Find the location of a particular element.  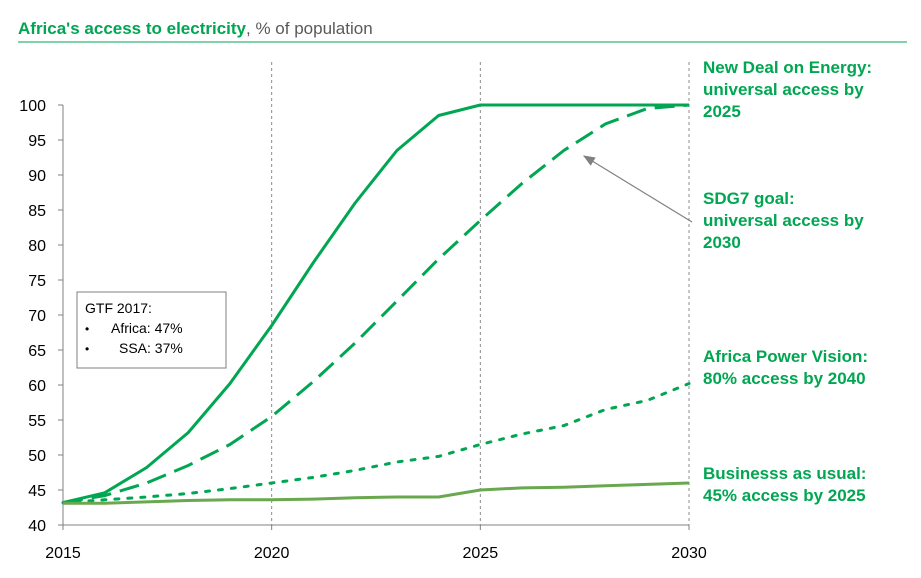

annotation-new-deal-line-3: 2025 is located at coordinates (722, 111).